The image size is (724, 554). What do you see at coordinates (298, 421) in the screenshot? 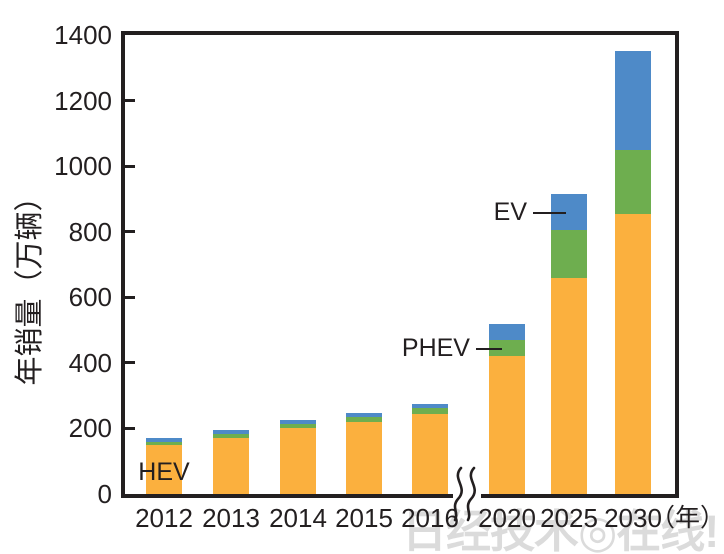
I see `bar-segment-ev-2014` at bounding box center [298, 421].